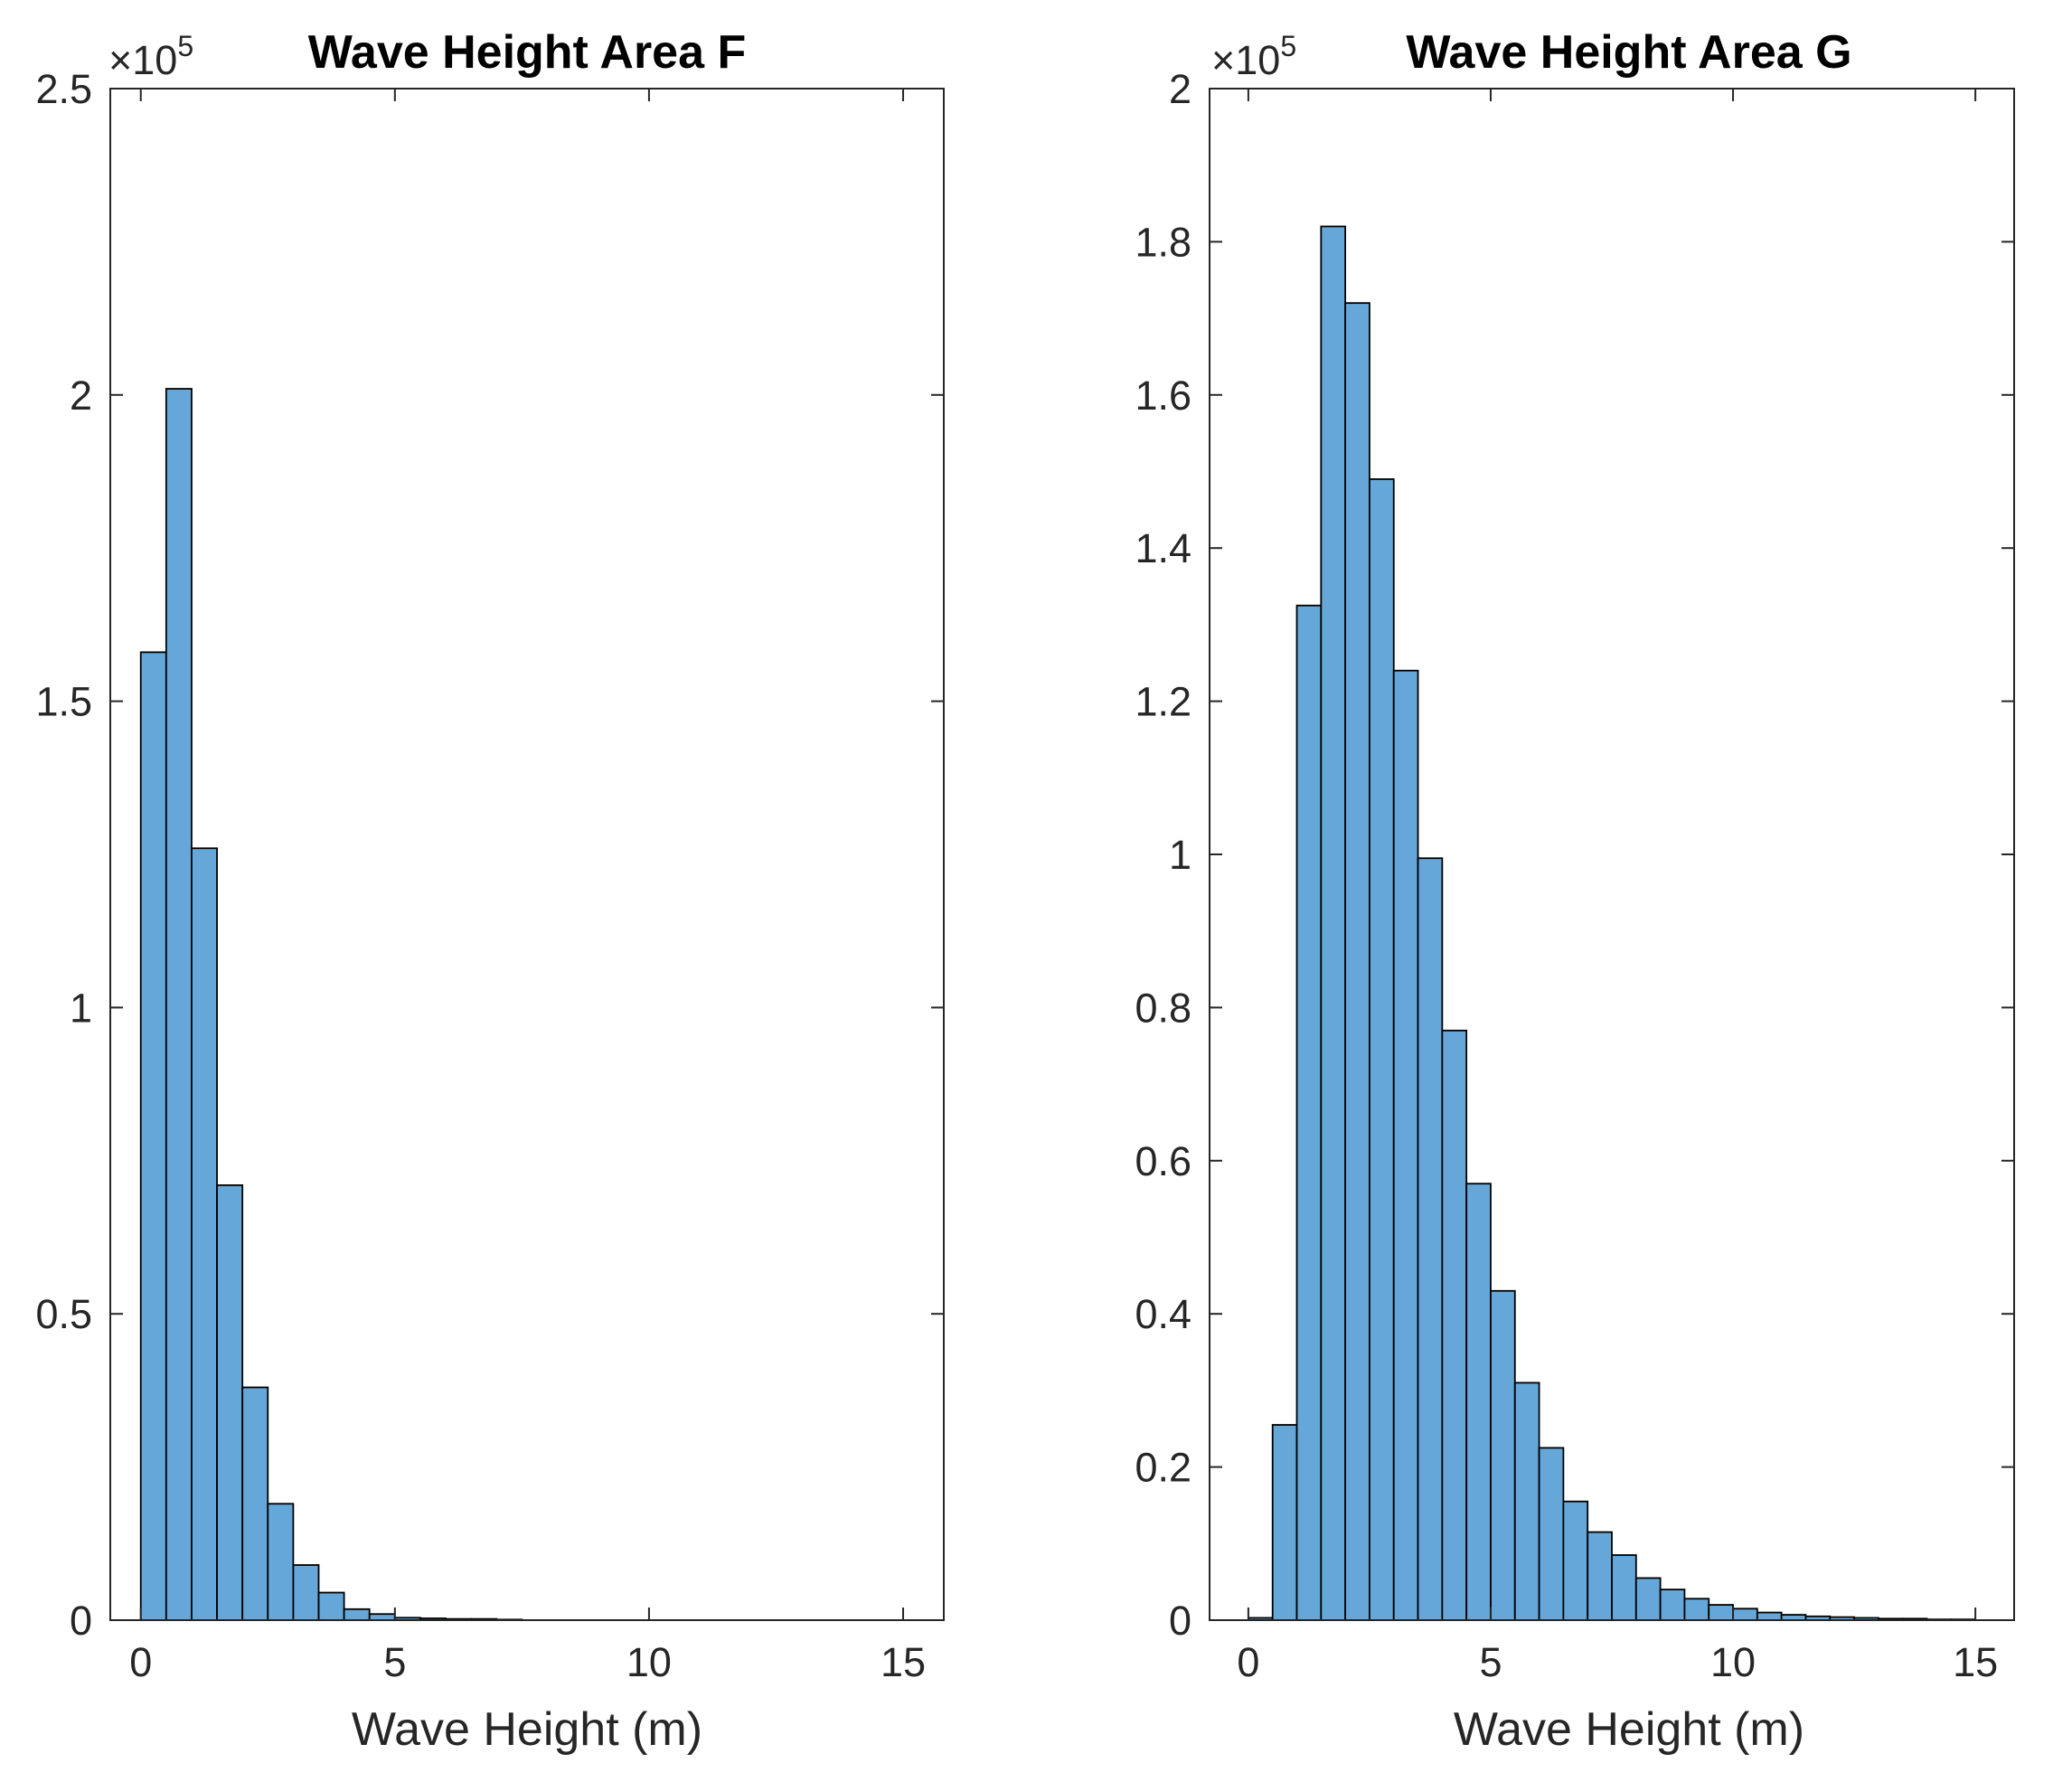 This screenshot has width=2072, height=1782. What do you see at coordinates (1163, 1314) in the screenshot?
I see `y-tick-label: 0.4` at bounding box center [1163, 1314].